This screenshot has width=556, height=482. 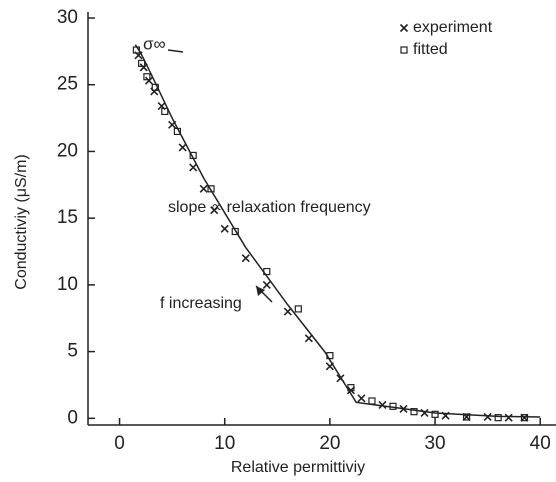 I want to click on y-tick-label: 15, so click(x=67, y=217).